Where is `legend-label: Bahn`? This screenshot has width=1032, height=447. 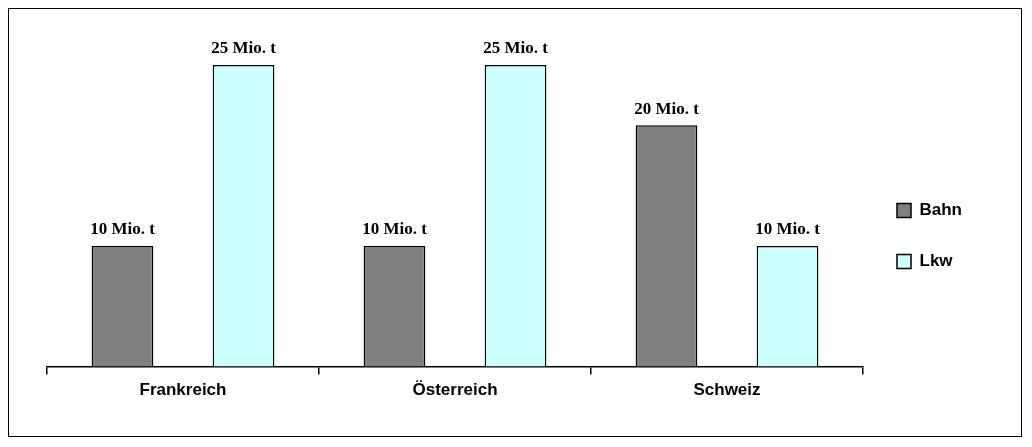
legend-label: Bahn is located at coordinates (940, 210).